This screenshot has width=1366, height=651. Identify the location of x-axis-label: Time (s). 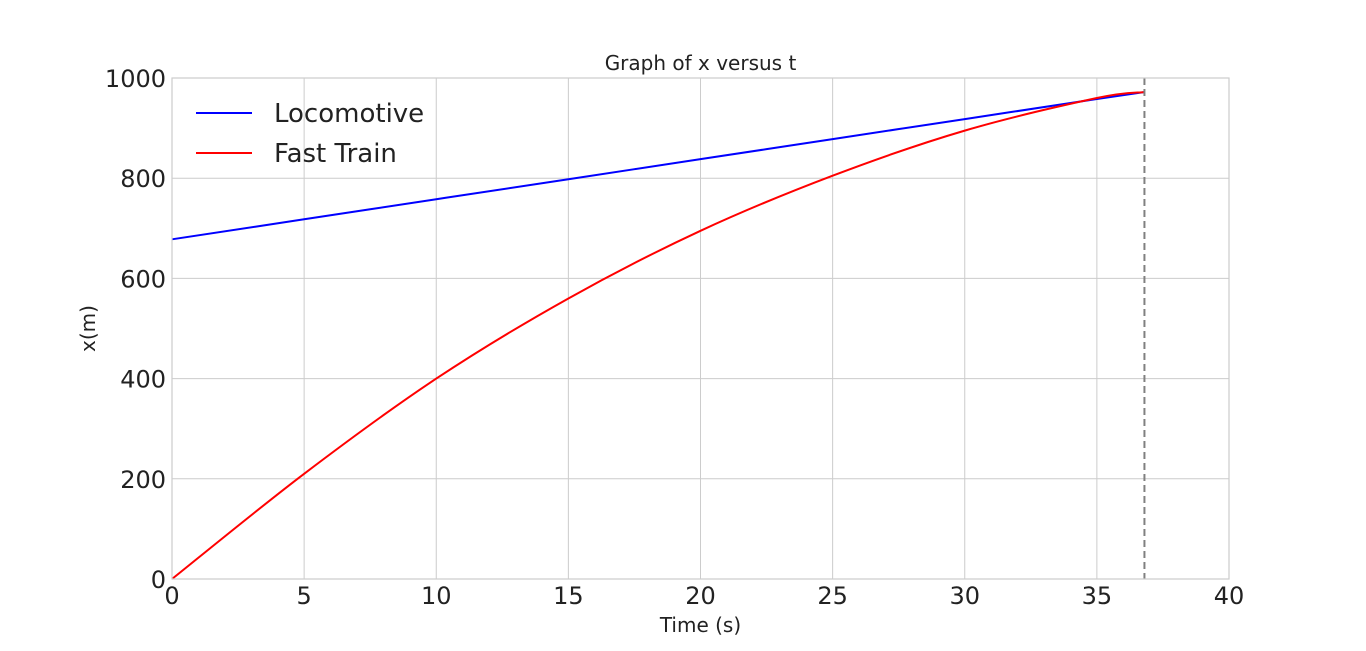
(700, 625).